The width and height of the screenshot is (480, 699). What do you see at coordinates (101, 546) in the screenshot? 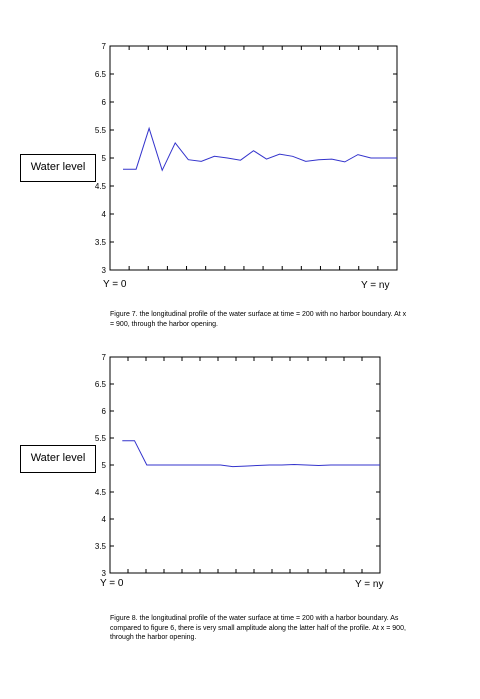
I see `y-tick-label: 3.5` at bounding box center [101, 546].